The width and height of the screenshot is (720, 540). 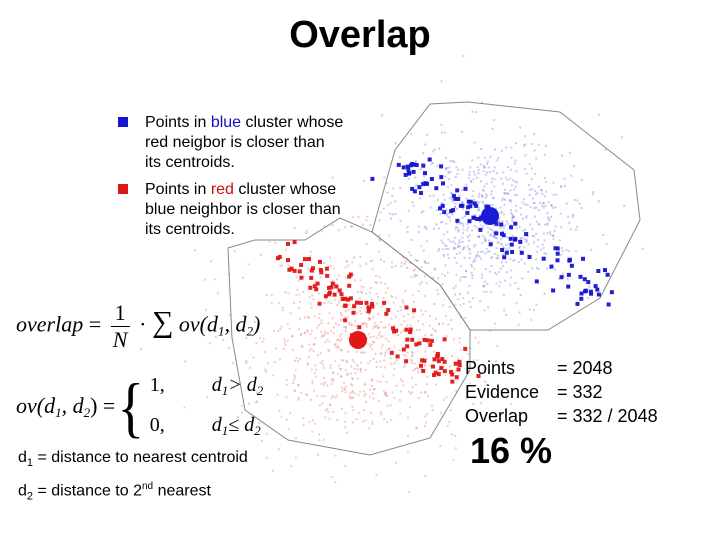 I want to click on left-brace: {, so click(x=131, y=408).